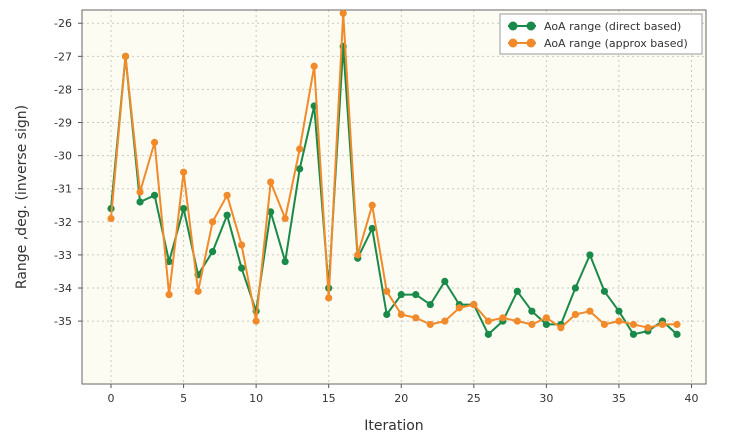 Image resolution: width=732 pixels, height=442 pixels. What do you see at coordinates (401, 398) in the screenshot?
I see `x-tick-label: 20` at bounding box center [401, 398].